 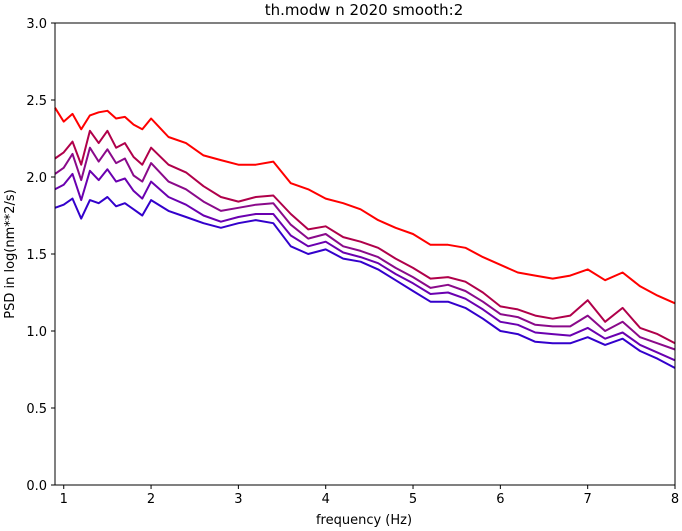 What do you see at coordinates (326, 499) in the screenshot?
I see `x-tick-label: 4` at bounding box center [326, 499].